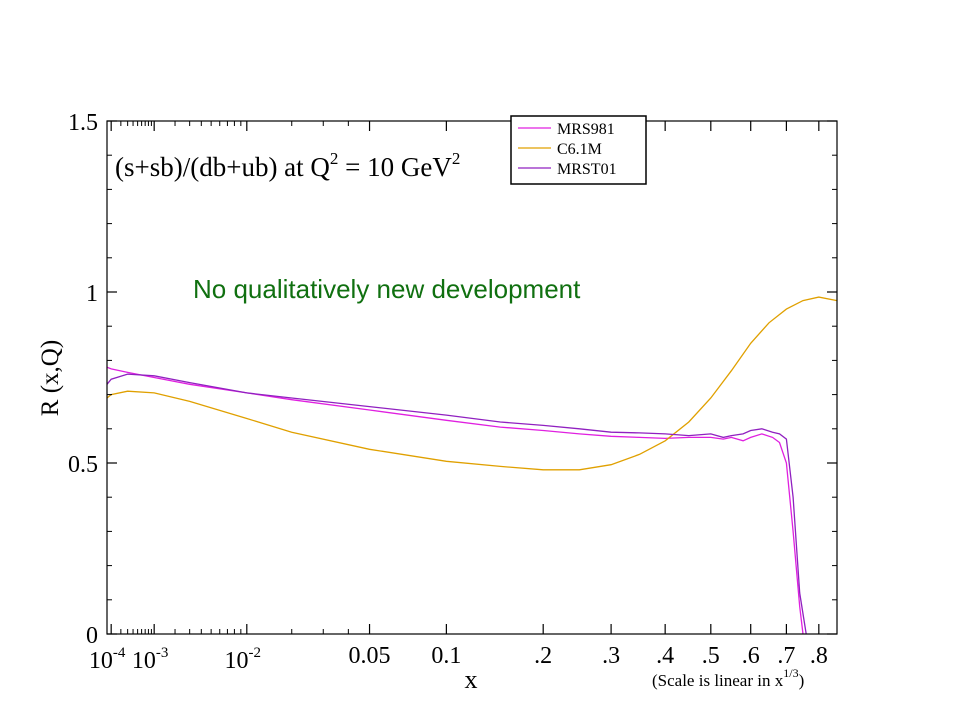 Image resolution: width=960 pixels, height=720 pixels. I want to click on x-tick-label: .2, so click(543, 656).